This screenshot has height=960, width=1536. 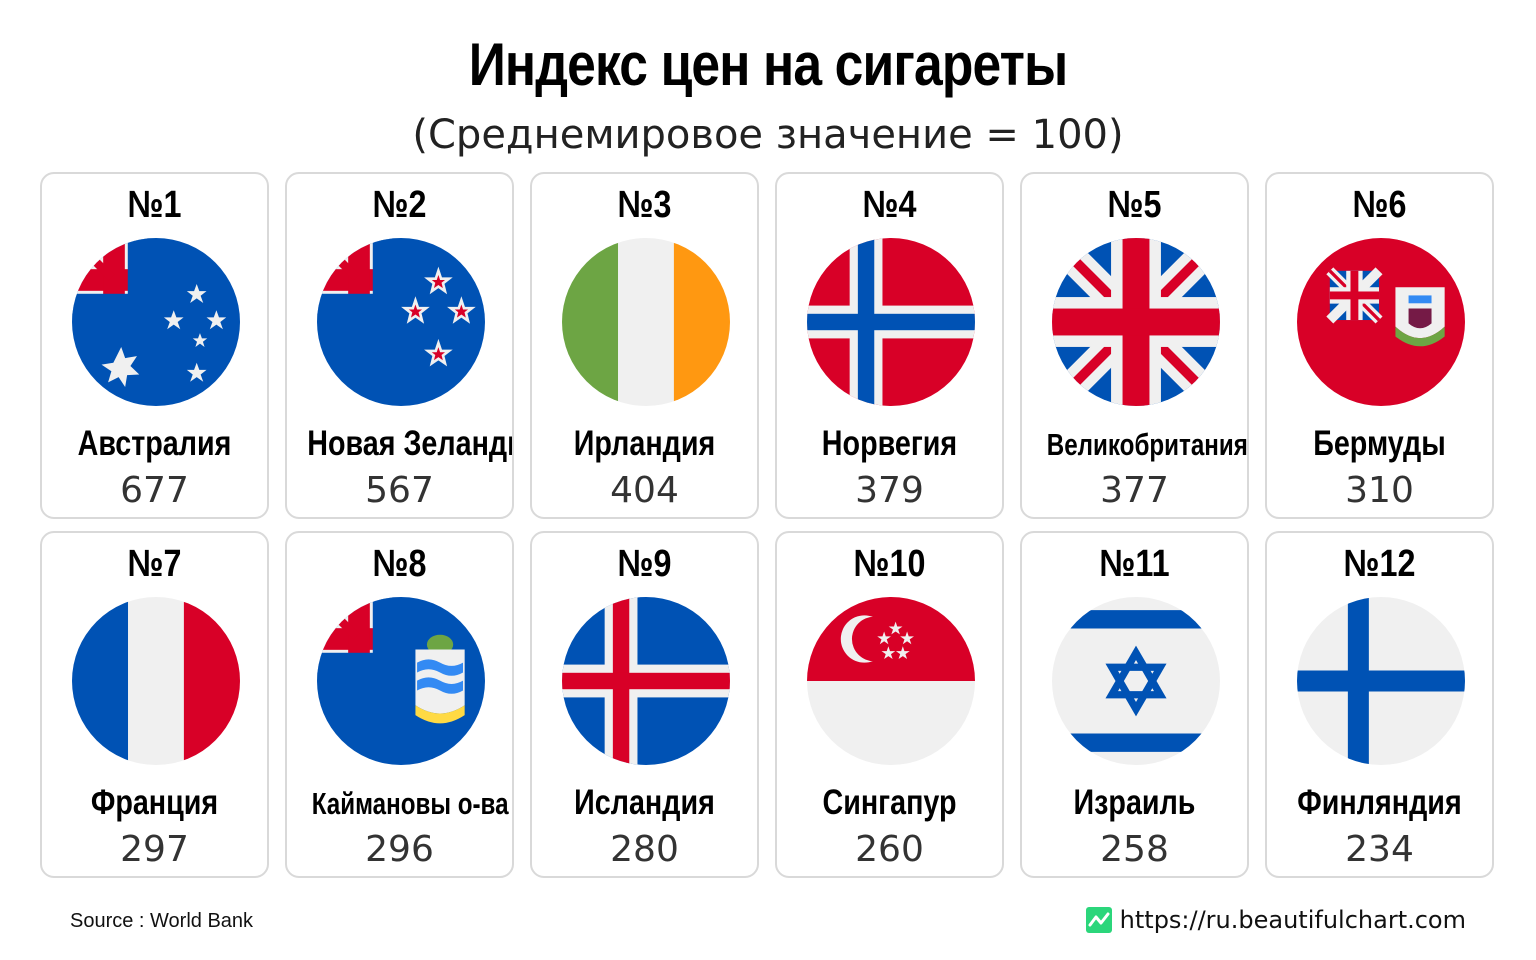 What do you see at coordinates (889, 205) in the screenshot?
I see `rank-label: №4` at bounding box center [889, 205].